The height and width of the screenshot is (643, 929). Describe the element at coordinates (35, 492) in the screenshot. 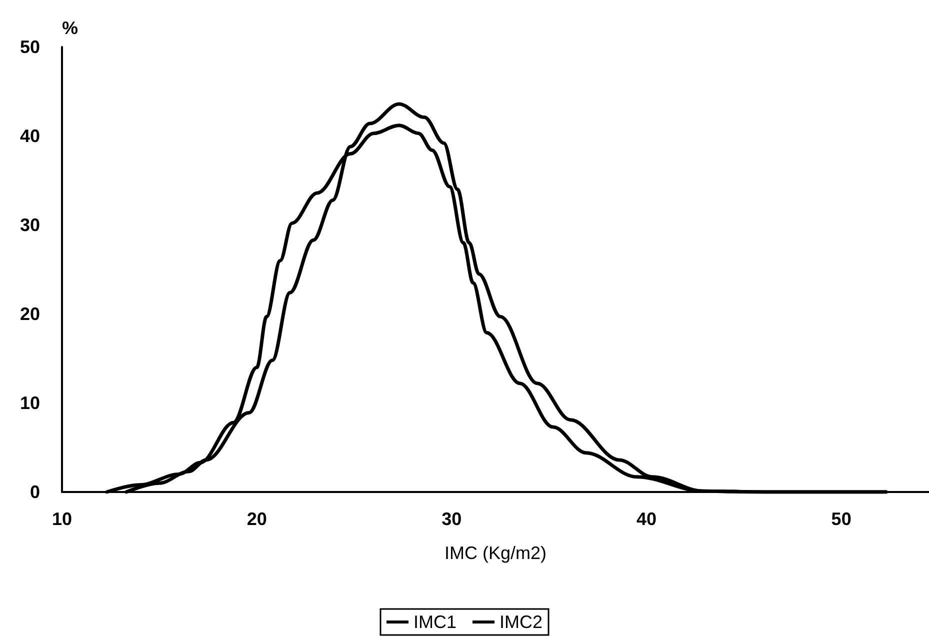

I see `y-tick-label: 0` at that location.